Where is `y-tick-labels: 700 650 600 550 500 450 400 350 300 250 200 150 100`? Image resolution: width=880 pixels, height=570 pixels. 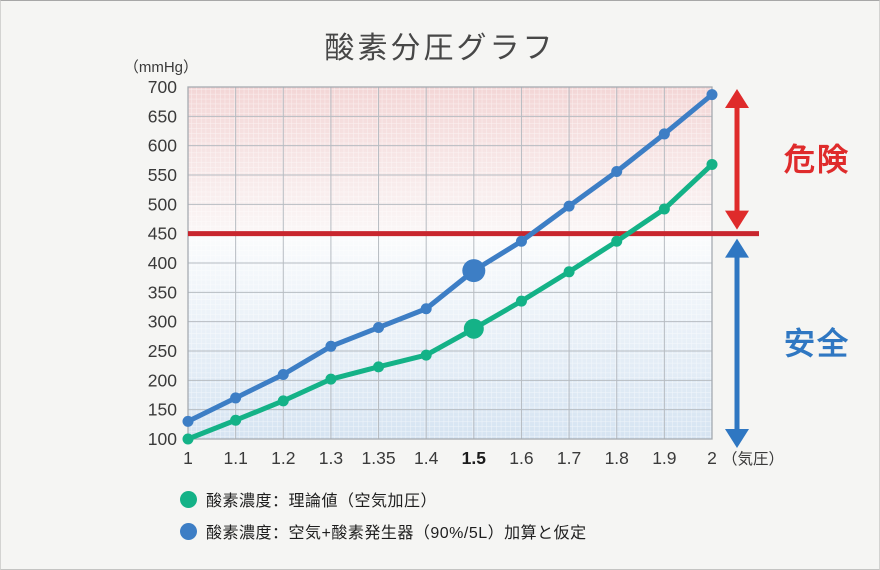
y-tick-labels: 700 650 600 550 500 450 400 350 300 250 200 150 100 is located at coordinates (162, 263).